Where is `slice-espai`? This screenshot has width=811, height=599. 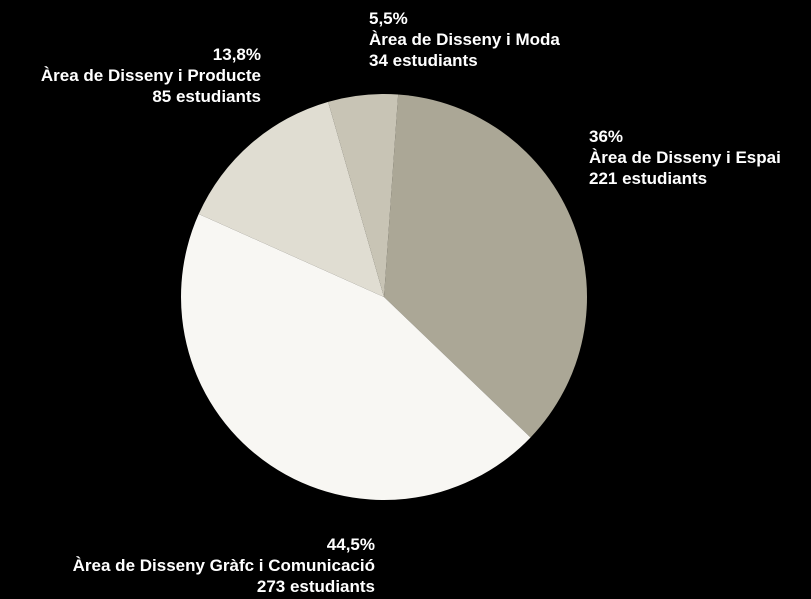 slice-espai is located at coordinates (486, 266).